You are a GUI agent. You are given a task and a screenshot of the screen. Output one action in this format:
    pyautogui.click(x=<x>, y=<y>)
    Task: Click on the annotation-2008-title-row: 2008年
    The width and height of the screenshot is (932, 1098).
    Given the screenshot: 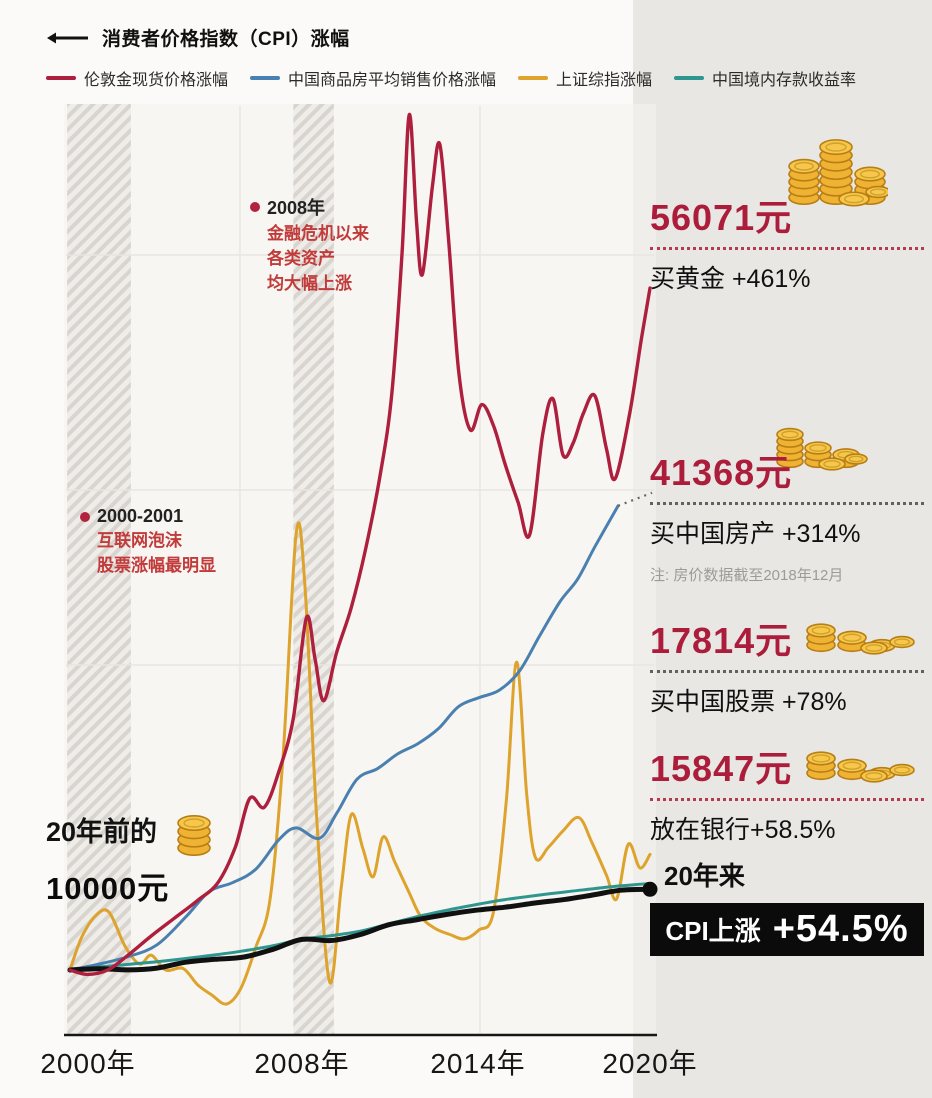 What is the action you would take?
    pyautogui.click(x=309, y=207)
    